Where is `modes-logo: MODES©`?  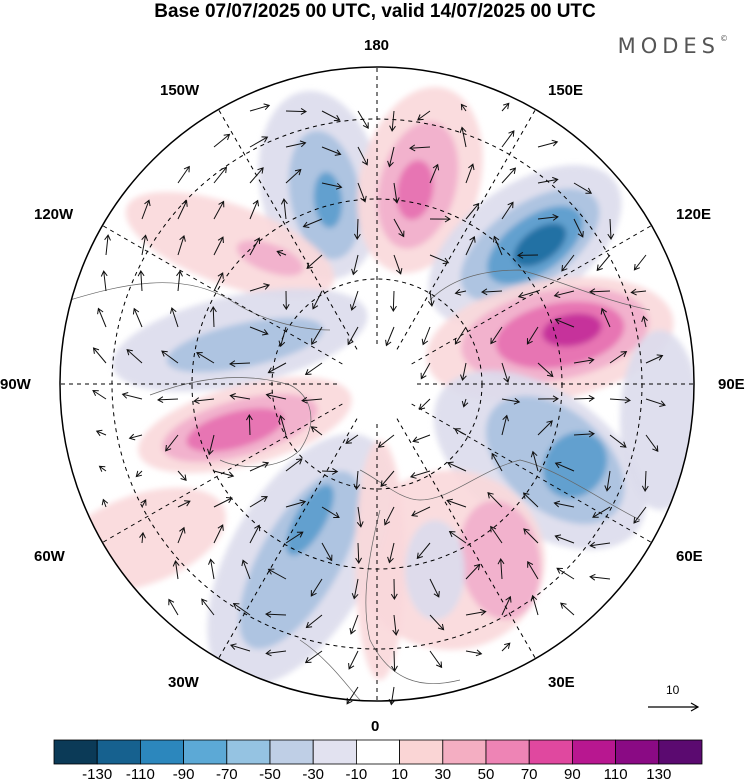
modes-logo: MODES© is located at coordinates (672, 46).